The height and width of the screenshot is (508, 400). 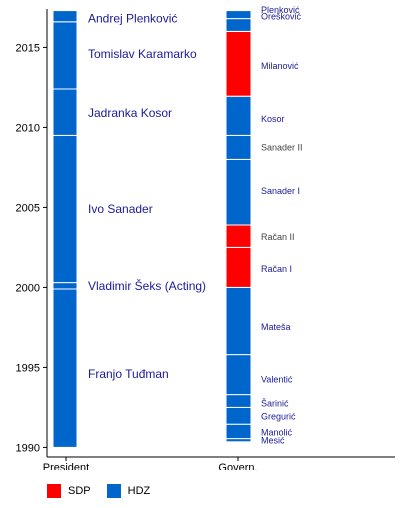 I want to click on government-label-13: Plenković, so click(x=280, y=10).